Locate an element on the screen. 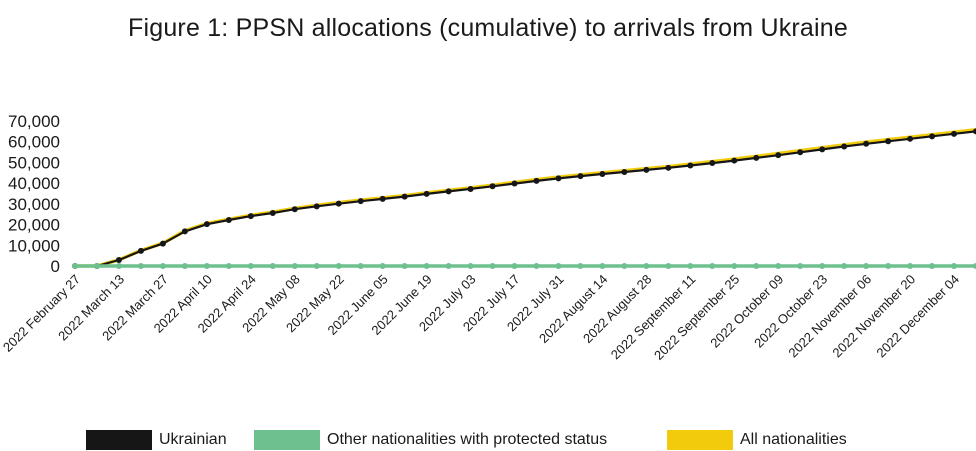 This screenshot has width=976, height=451. x-tick-label: 2022 November 06 is located at coordinates (829, 316).